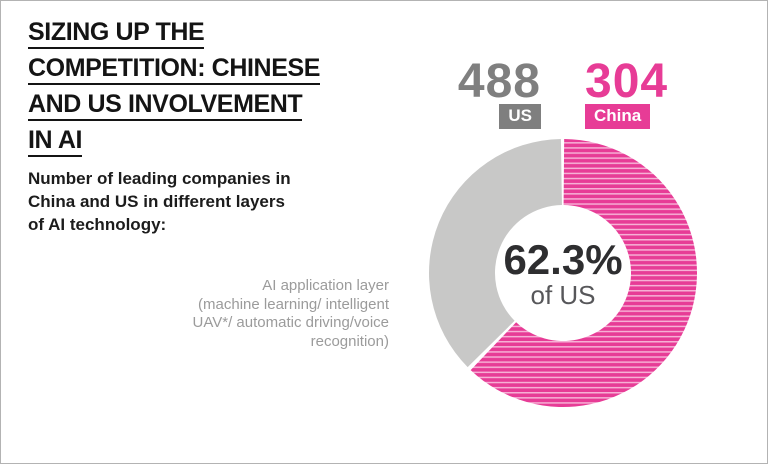  I want to click on legend-china: 304 China, so click(627, 92).